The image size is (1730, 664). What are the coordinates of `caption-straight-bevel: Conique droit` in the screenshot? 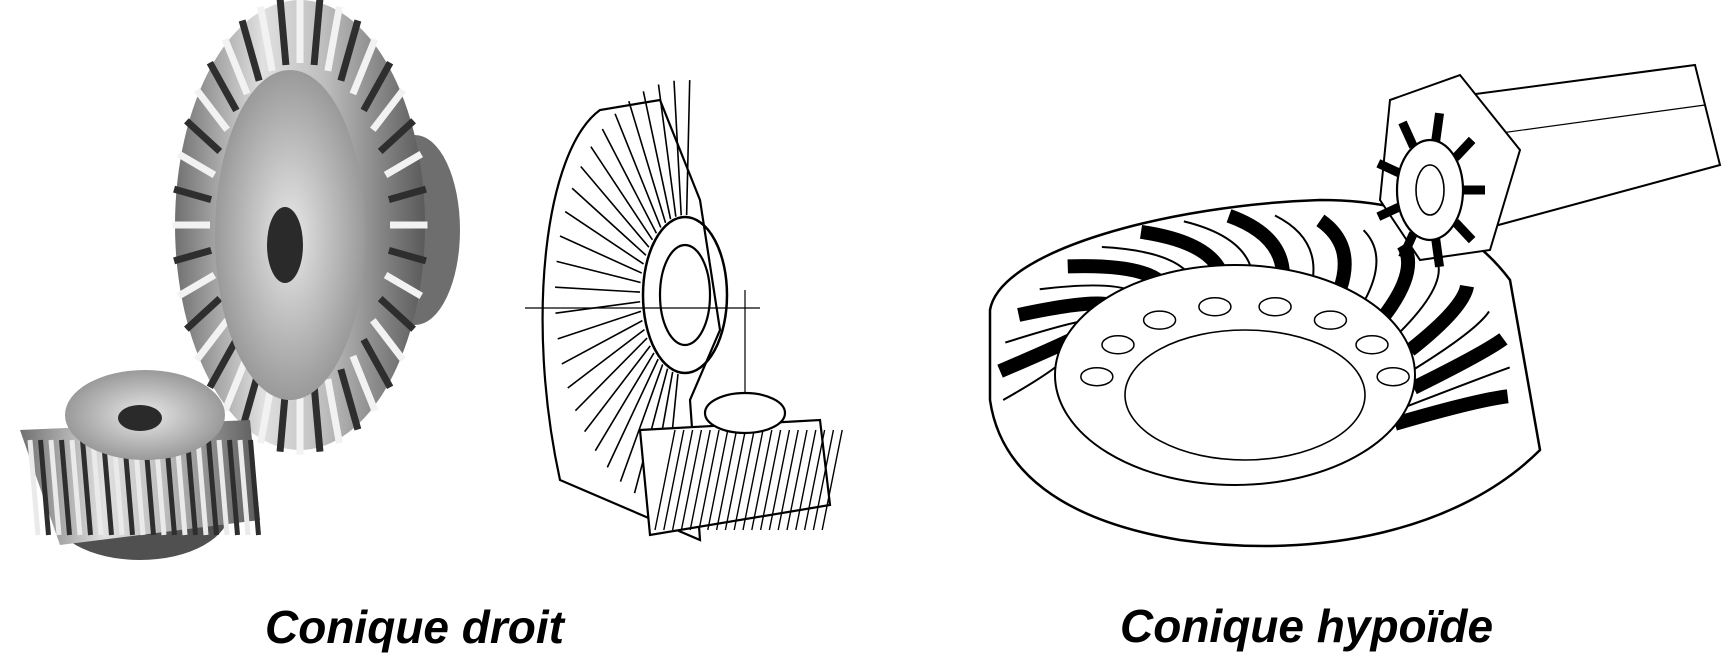 It's located at (414, 627).